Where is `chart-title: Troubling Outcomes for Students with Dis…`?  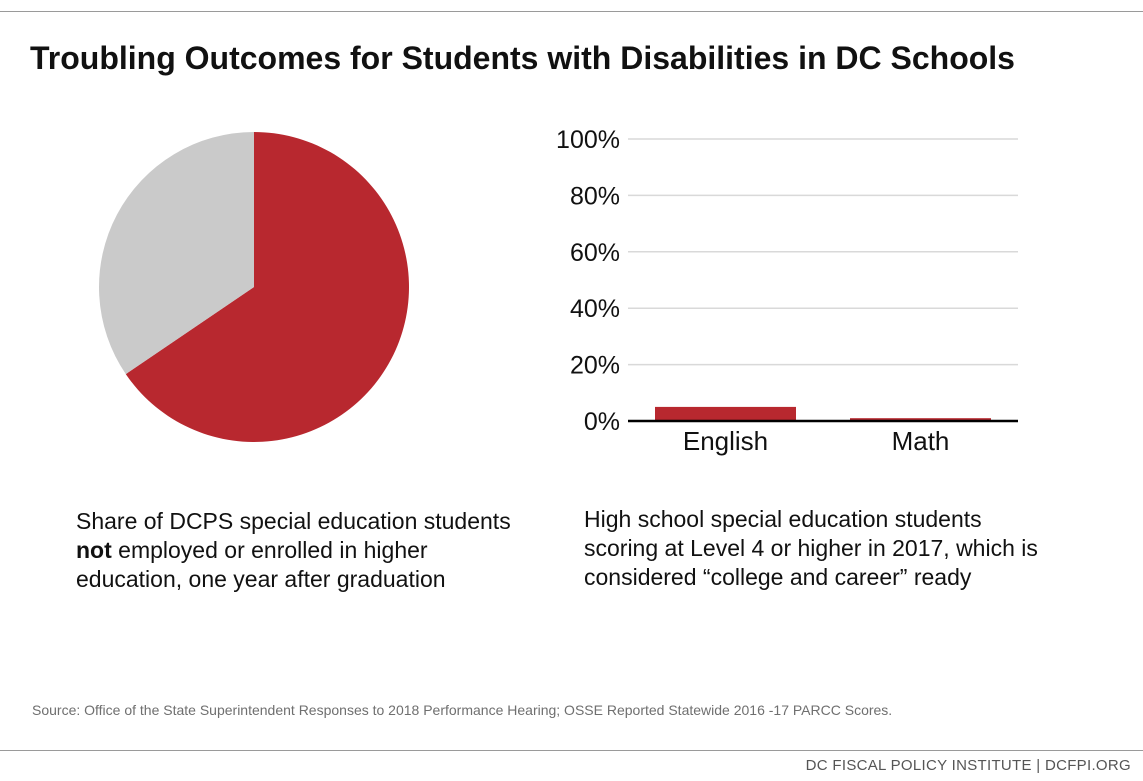 chart-title: Troubling Outcomes for Students with Dis… is located at coordinates (522, 58).